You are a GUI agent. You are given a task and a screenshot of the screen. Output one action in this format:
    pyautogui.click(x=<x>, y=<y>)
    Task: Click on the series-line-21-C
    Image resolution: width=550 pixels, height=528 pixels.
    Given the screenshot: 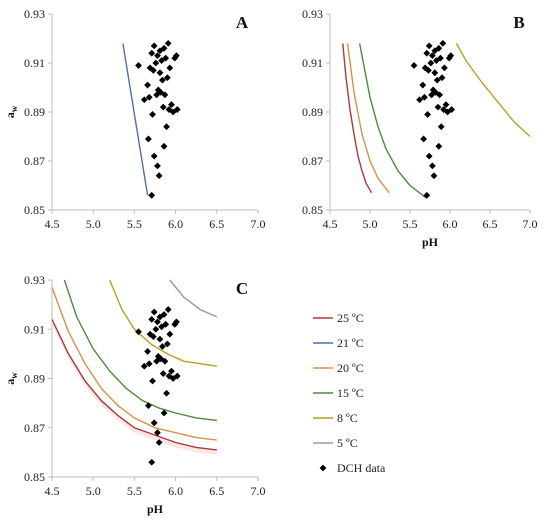 What is the action you would take?
    pyautogui.click(x=135, y=119)
    